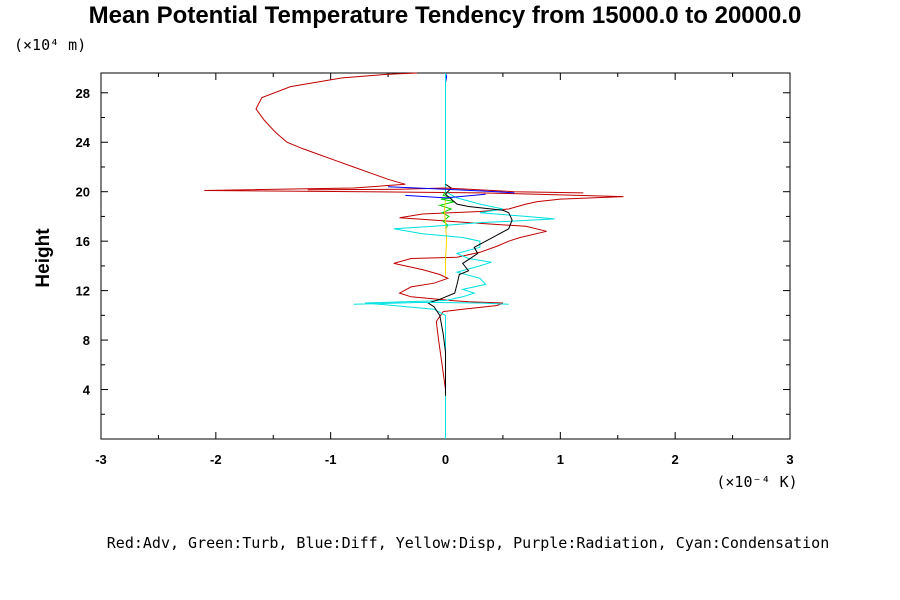 This screenshot has width=900, height=600. What do you see at coordinates (83, 142) in the screenshot?
I see `y-tick-label: 24` at bounding box center [83, 142].